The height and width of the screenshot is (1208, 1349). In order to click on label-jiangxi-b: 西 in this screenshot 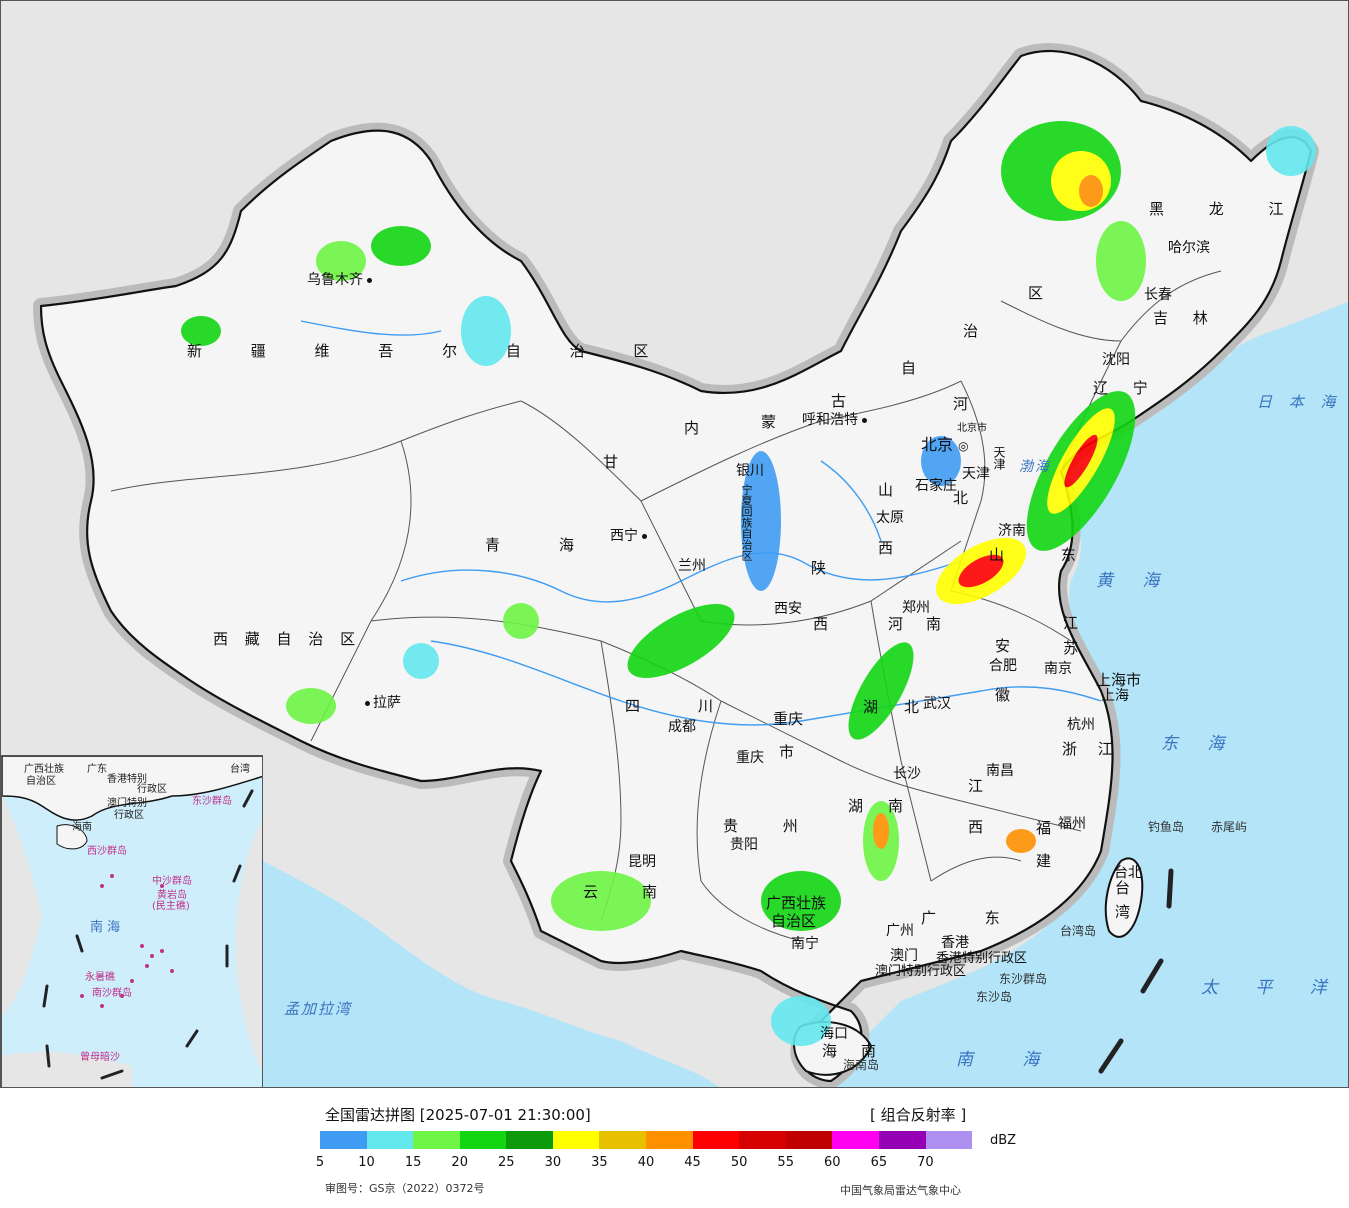, I will do `click(982, 827)`.